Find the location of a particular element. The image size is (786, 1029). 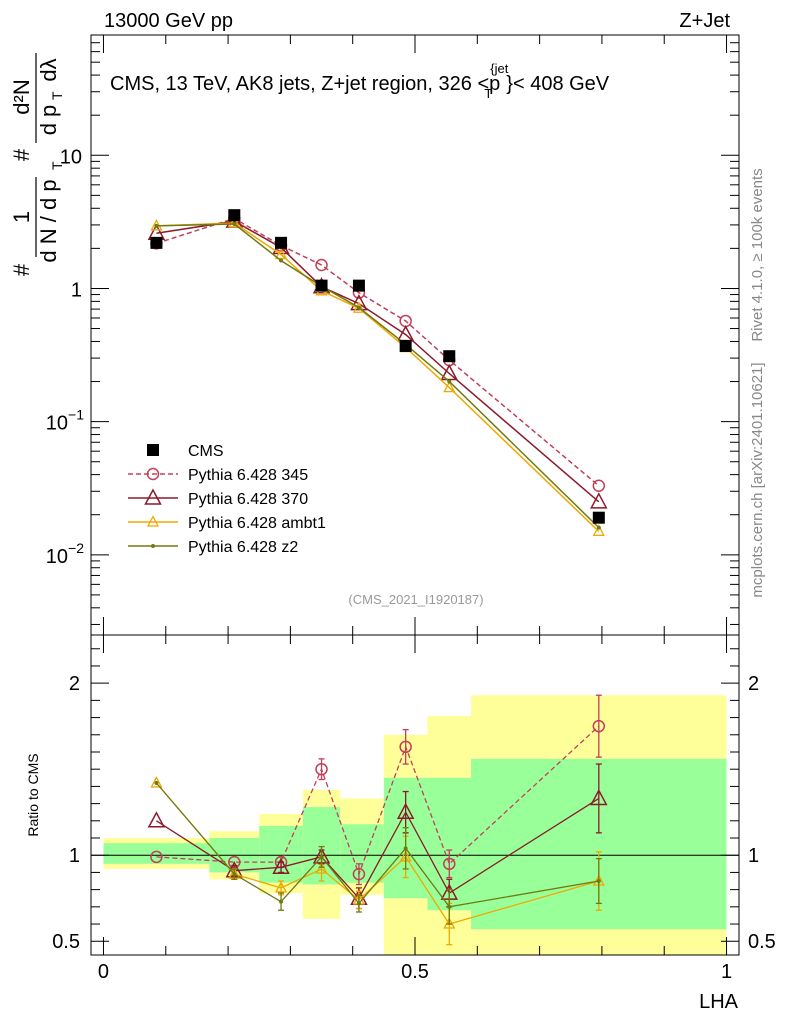

ratio-line-ambt1 is located at coordinates (377, 853).